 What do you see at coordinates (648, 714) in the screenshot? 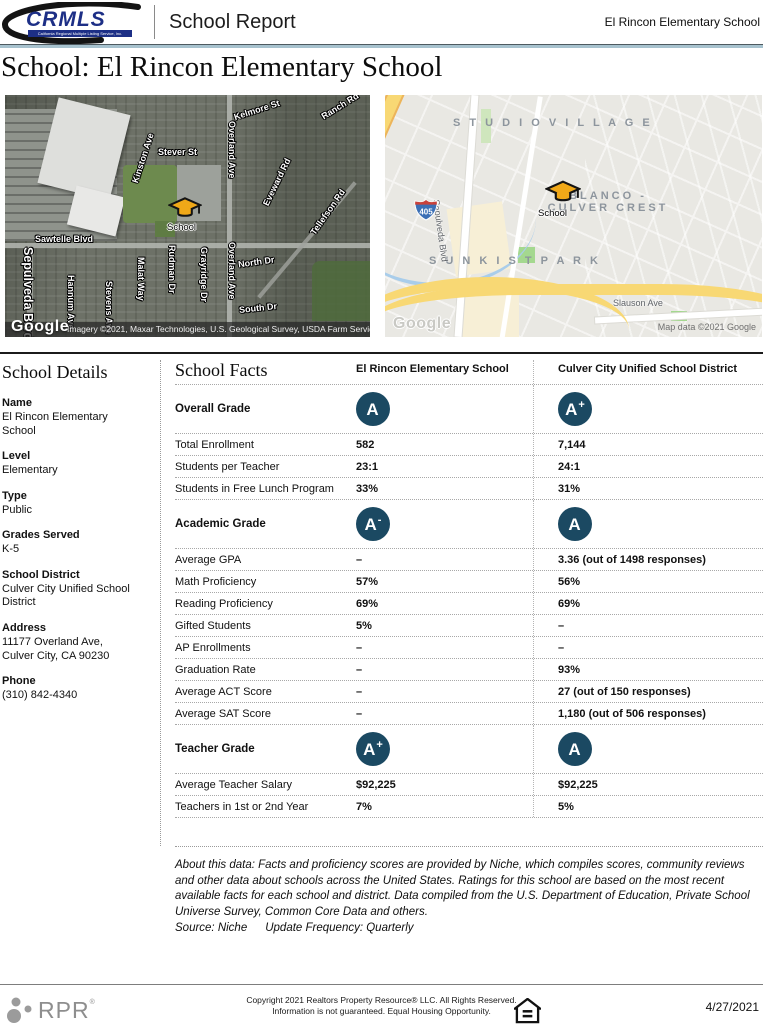
I see `fact-value-district: 1,180 (out of 506 responses)` at bounding box center [648, 714].